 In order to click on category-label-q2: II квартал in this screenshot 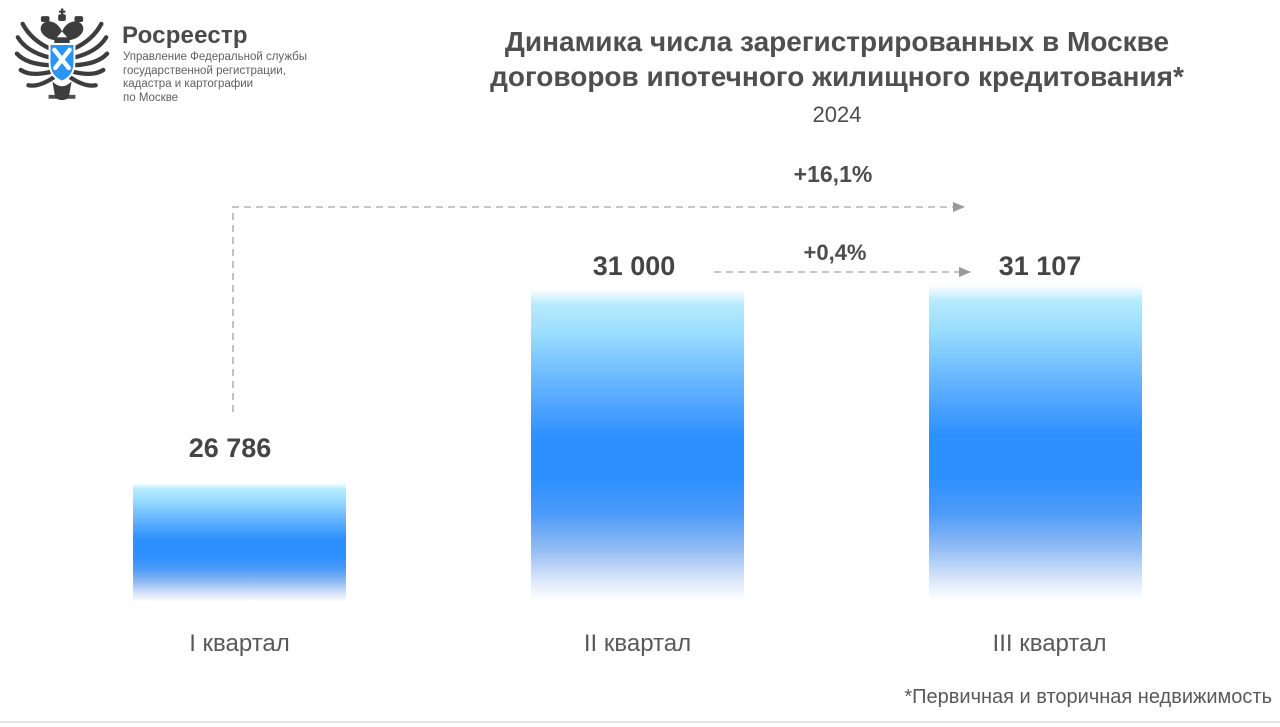, I will do `click(637, 643)`.